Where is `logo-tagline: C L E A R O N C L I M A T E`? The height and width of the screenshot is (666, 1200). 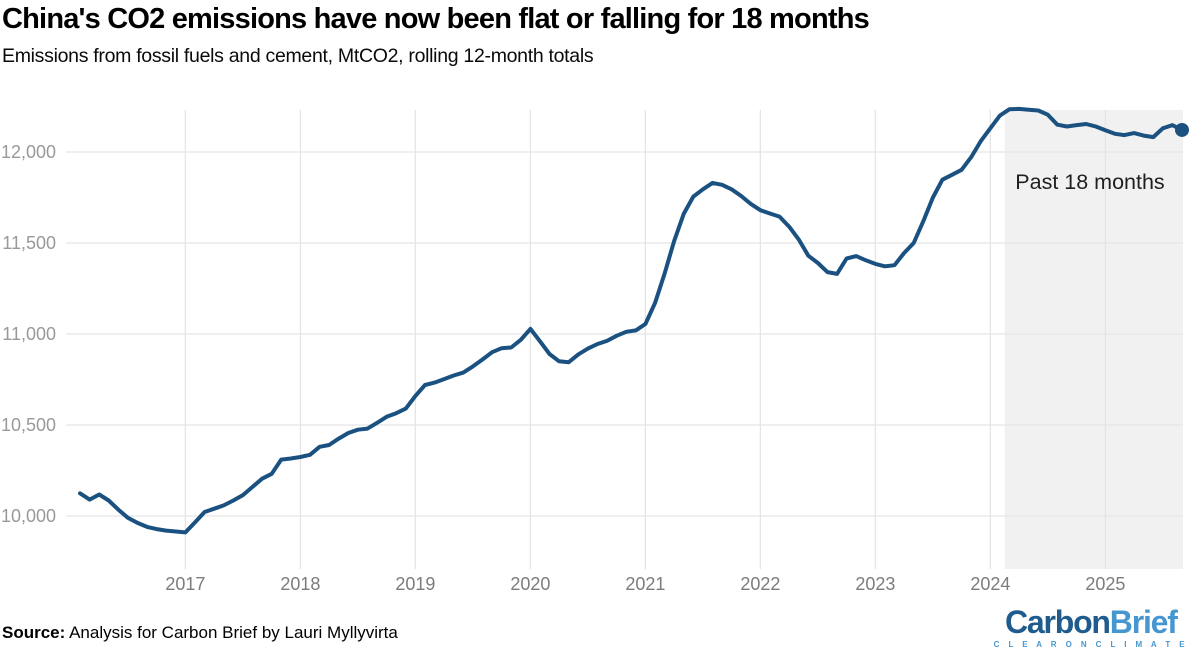 logo-tagline: C L E A R O N C L I M A T E is located at coordinates (1090, 644).